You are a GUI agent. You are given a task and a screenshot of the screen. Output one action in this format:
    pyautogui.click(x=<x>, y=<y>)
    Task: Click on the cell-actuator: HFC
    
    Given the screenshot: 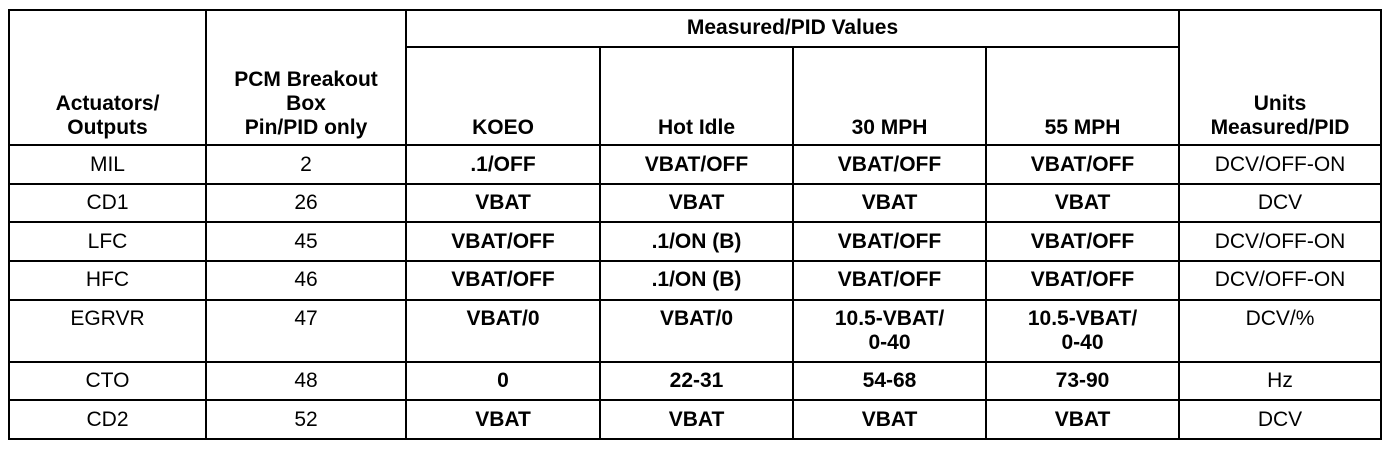 What is the action you would take?
    pyautogui.click(x=107, y=280)
    